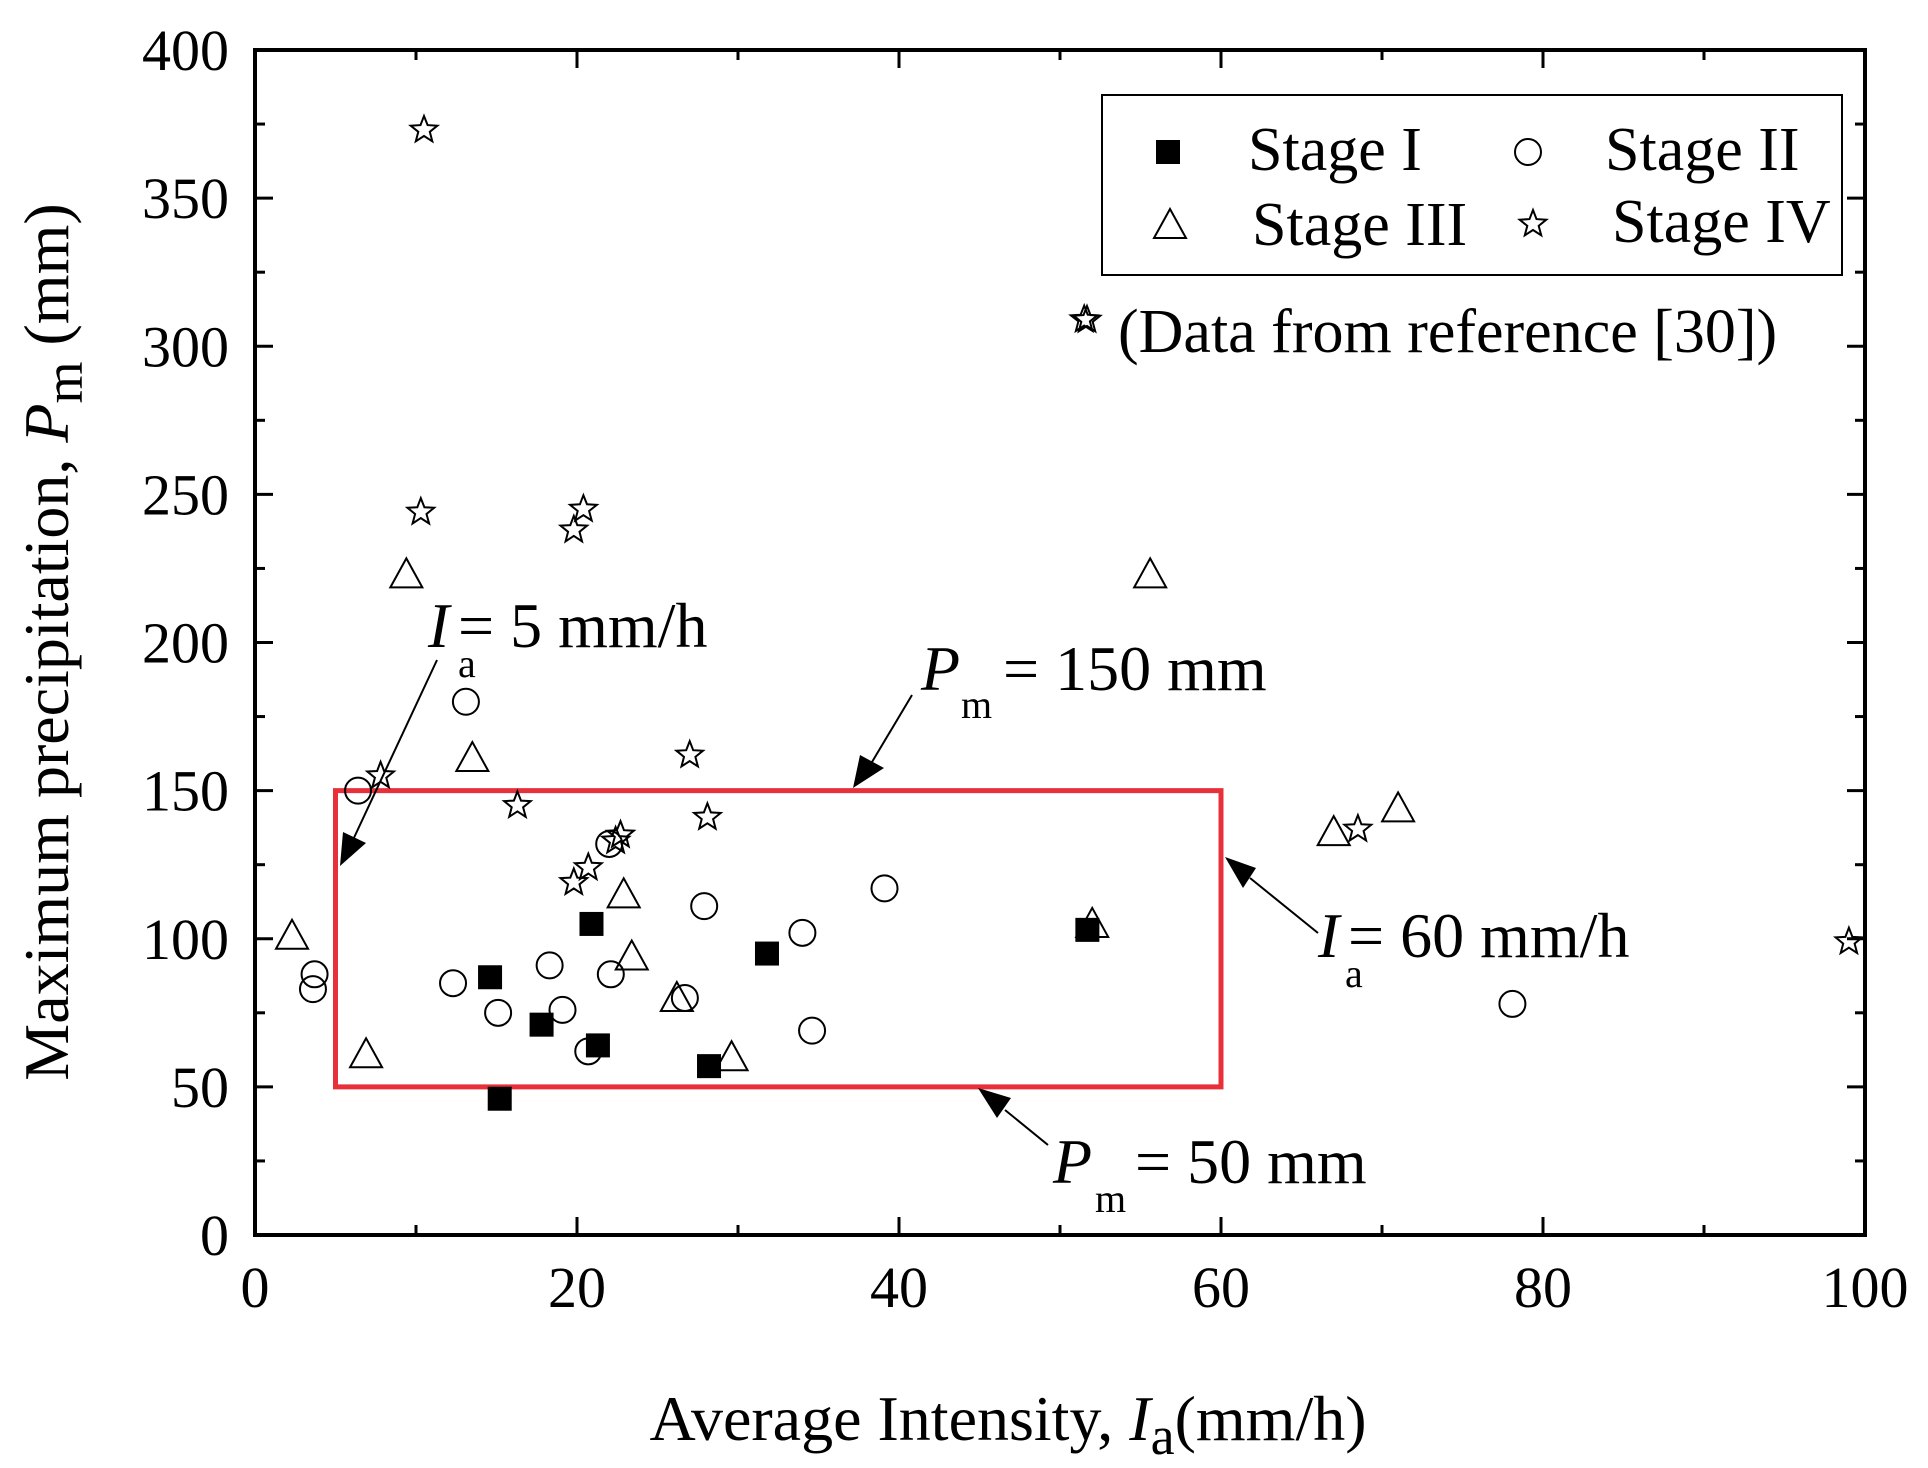  I want to click on y-tick-label: 350, so click(185, 198).